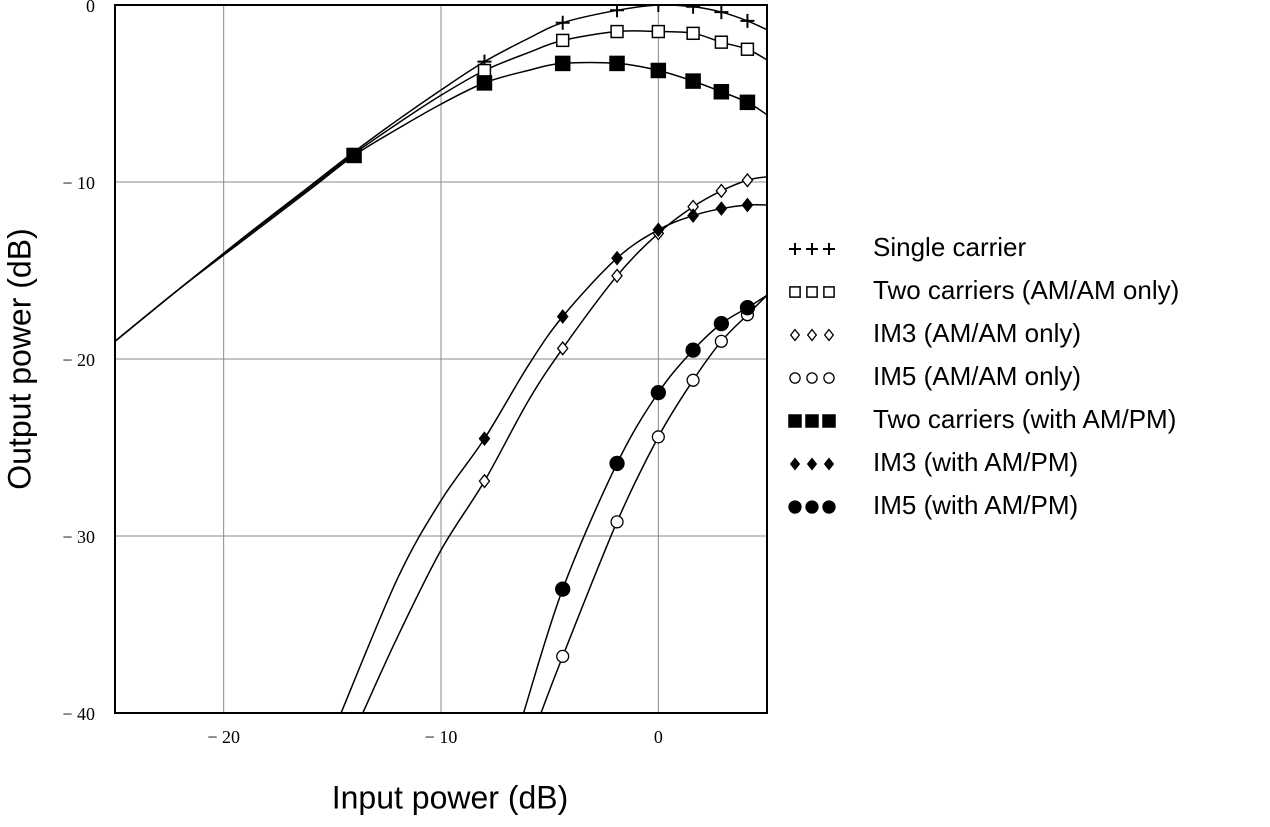 Image resolution: width=1270 pixels, height=827 pixels. I want to click on legend-label: IM3 (AM/AM only), so click(977, 333).